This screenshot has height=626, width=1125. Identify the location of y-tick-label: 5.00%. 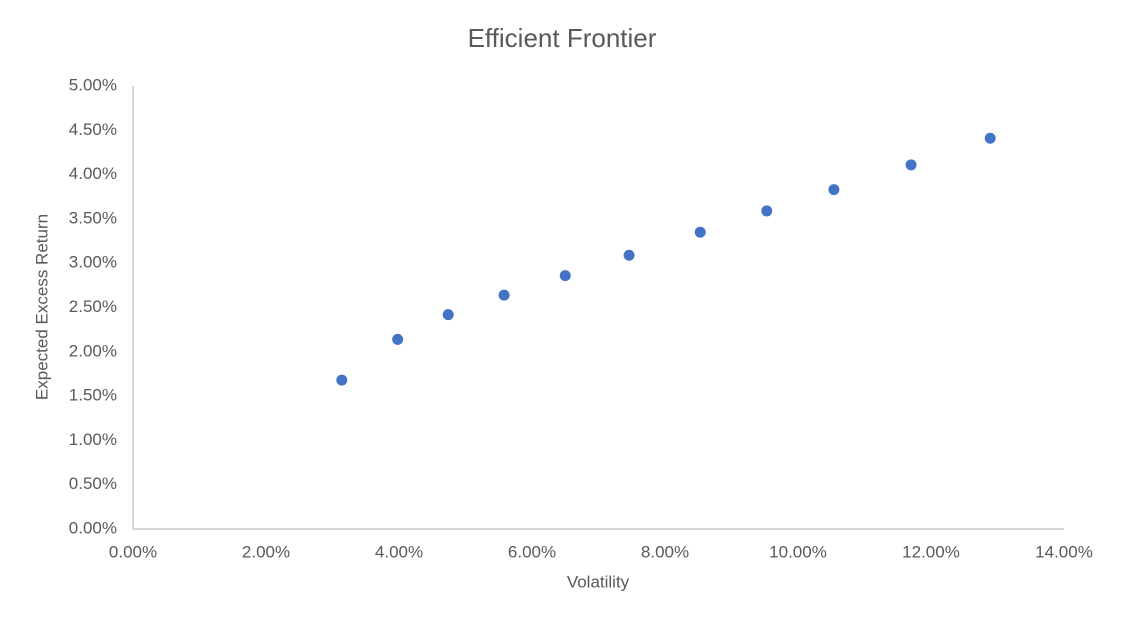
(93, 84).